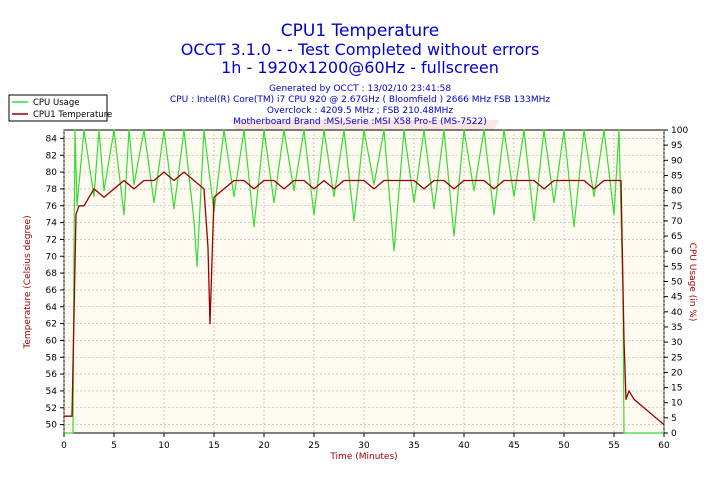 This screenshot has width=720, height=480. I want to click on y-tick-label: 58, so click(52, 358).